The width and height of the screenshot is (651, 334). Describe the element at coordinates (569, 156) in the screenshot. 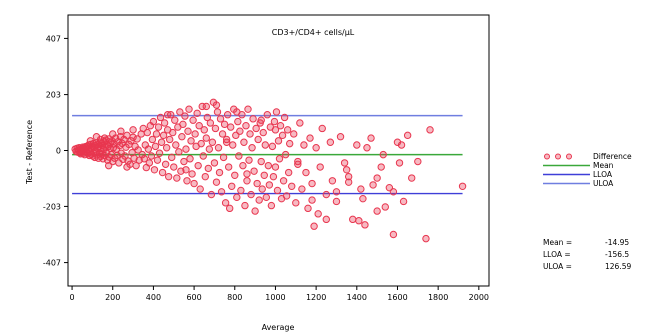

I see `legend-marker` at that location.